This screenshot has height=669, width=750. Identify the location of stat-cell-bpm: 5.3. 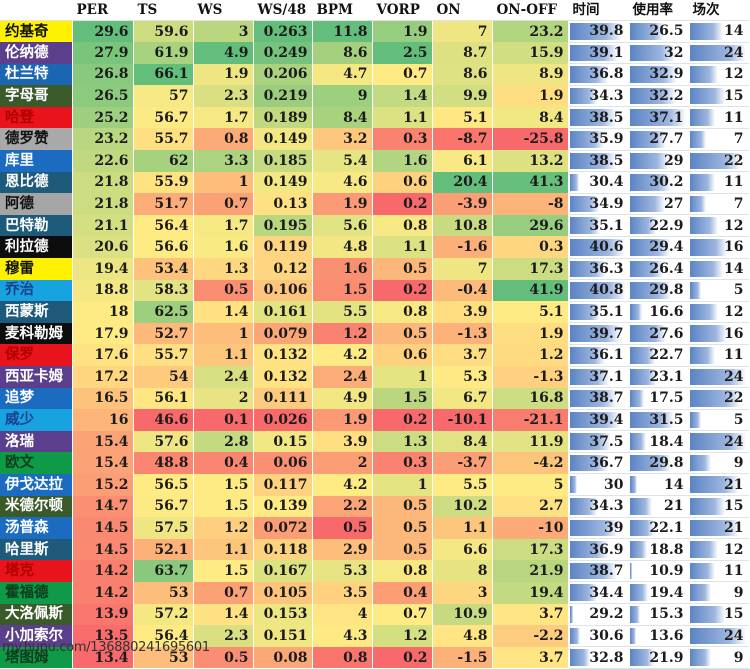
(342, 571).